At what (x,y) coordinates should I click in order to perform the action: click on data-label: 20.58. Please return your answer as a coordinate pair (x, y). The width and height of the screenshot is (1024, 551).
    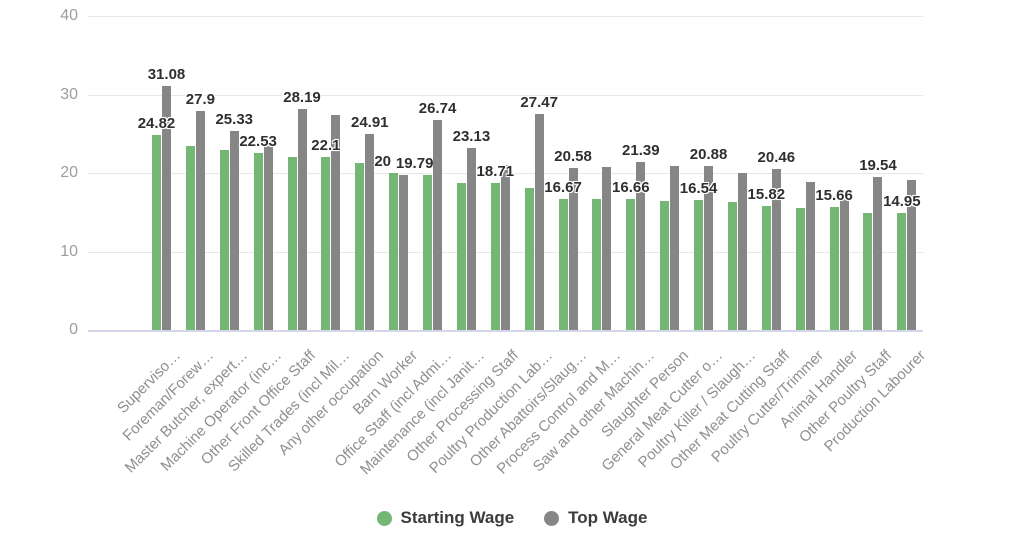
    Looking at the image, I should click on (573, 157).